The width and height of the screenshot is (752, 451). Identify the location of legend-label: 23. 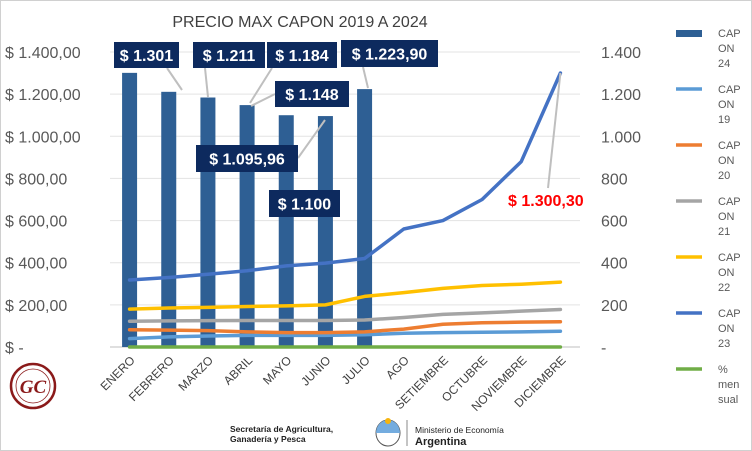
(724, 344).